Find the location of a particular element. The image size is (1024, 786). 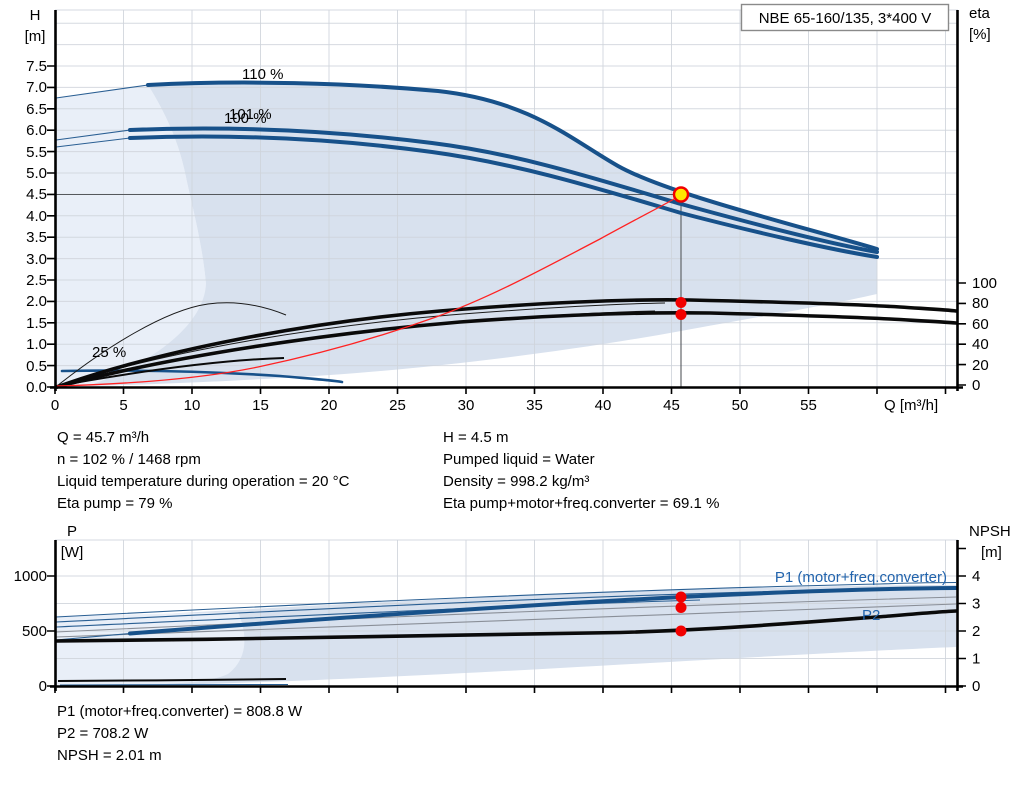

eta-total-marker is located at coordinates (681, 314).